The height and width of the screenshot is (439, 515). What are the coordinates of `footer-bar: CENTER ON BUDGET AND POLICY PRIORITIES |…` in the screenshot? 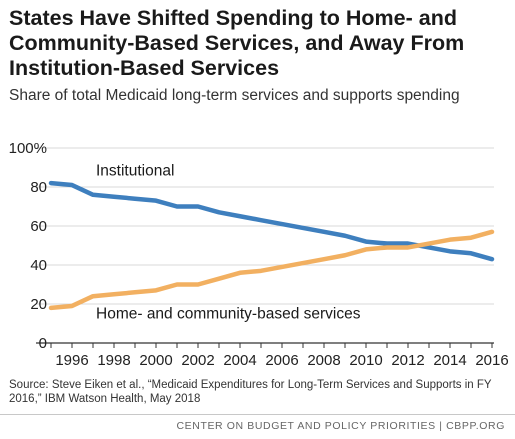 It's located at (257, 426).